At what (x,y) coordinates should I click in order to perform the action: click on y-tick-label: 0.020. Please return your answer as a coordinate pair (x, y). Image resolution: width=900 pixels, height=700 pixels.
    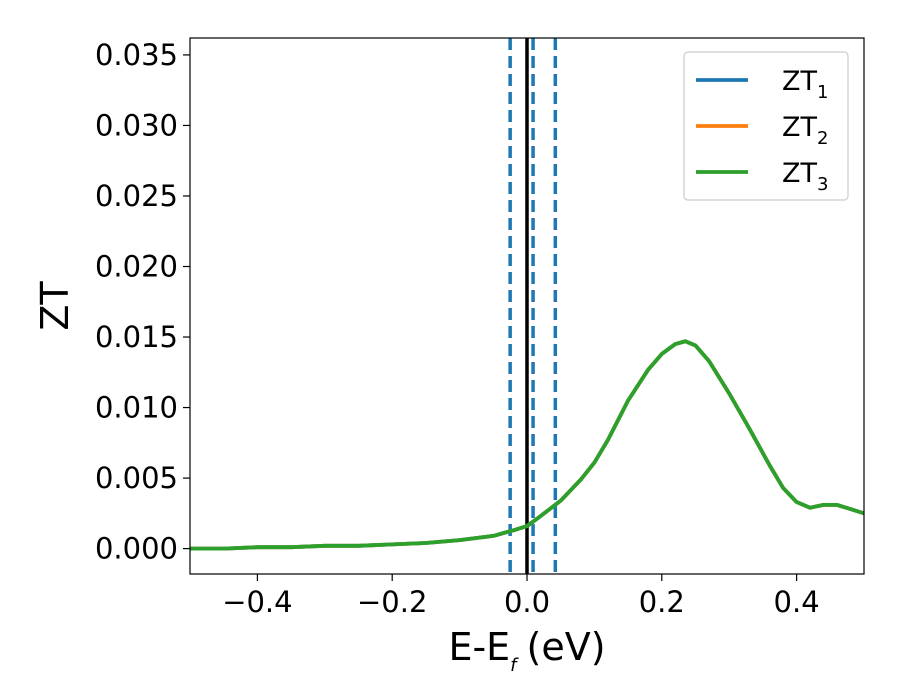
    Looking at the image, I should click on (136, 267).